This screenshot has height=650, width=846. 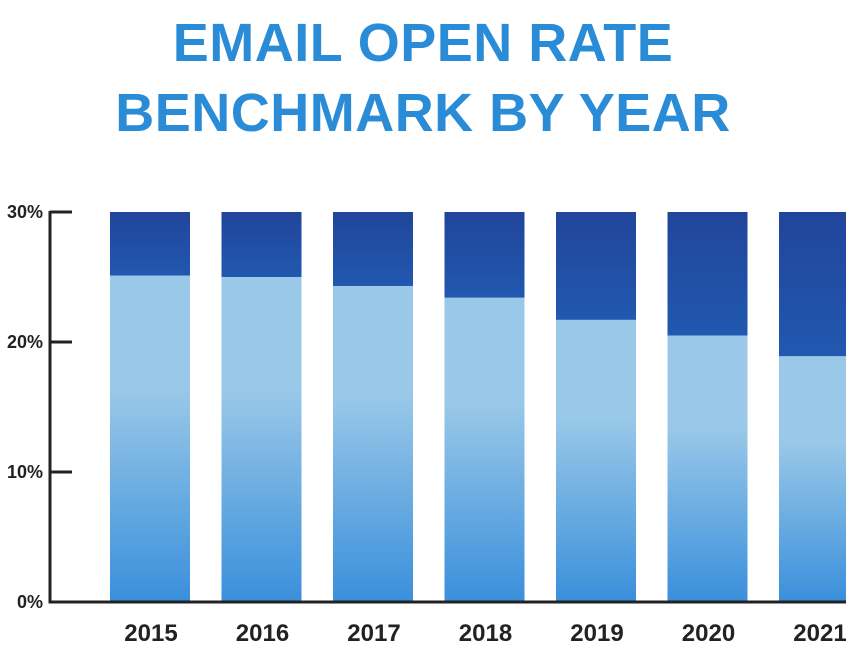 What do you see at coordinates (261, 439) in the screenshot?
I see `bar-open-rate-2016` at bounding box center [261, 439].